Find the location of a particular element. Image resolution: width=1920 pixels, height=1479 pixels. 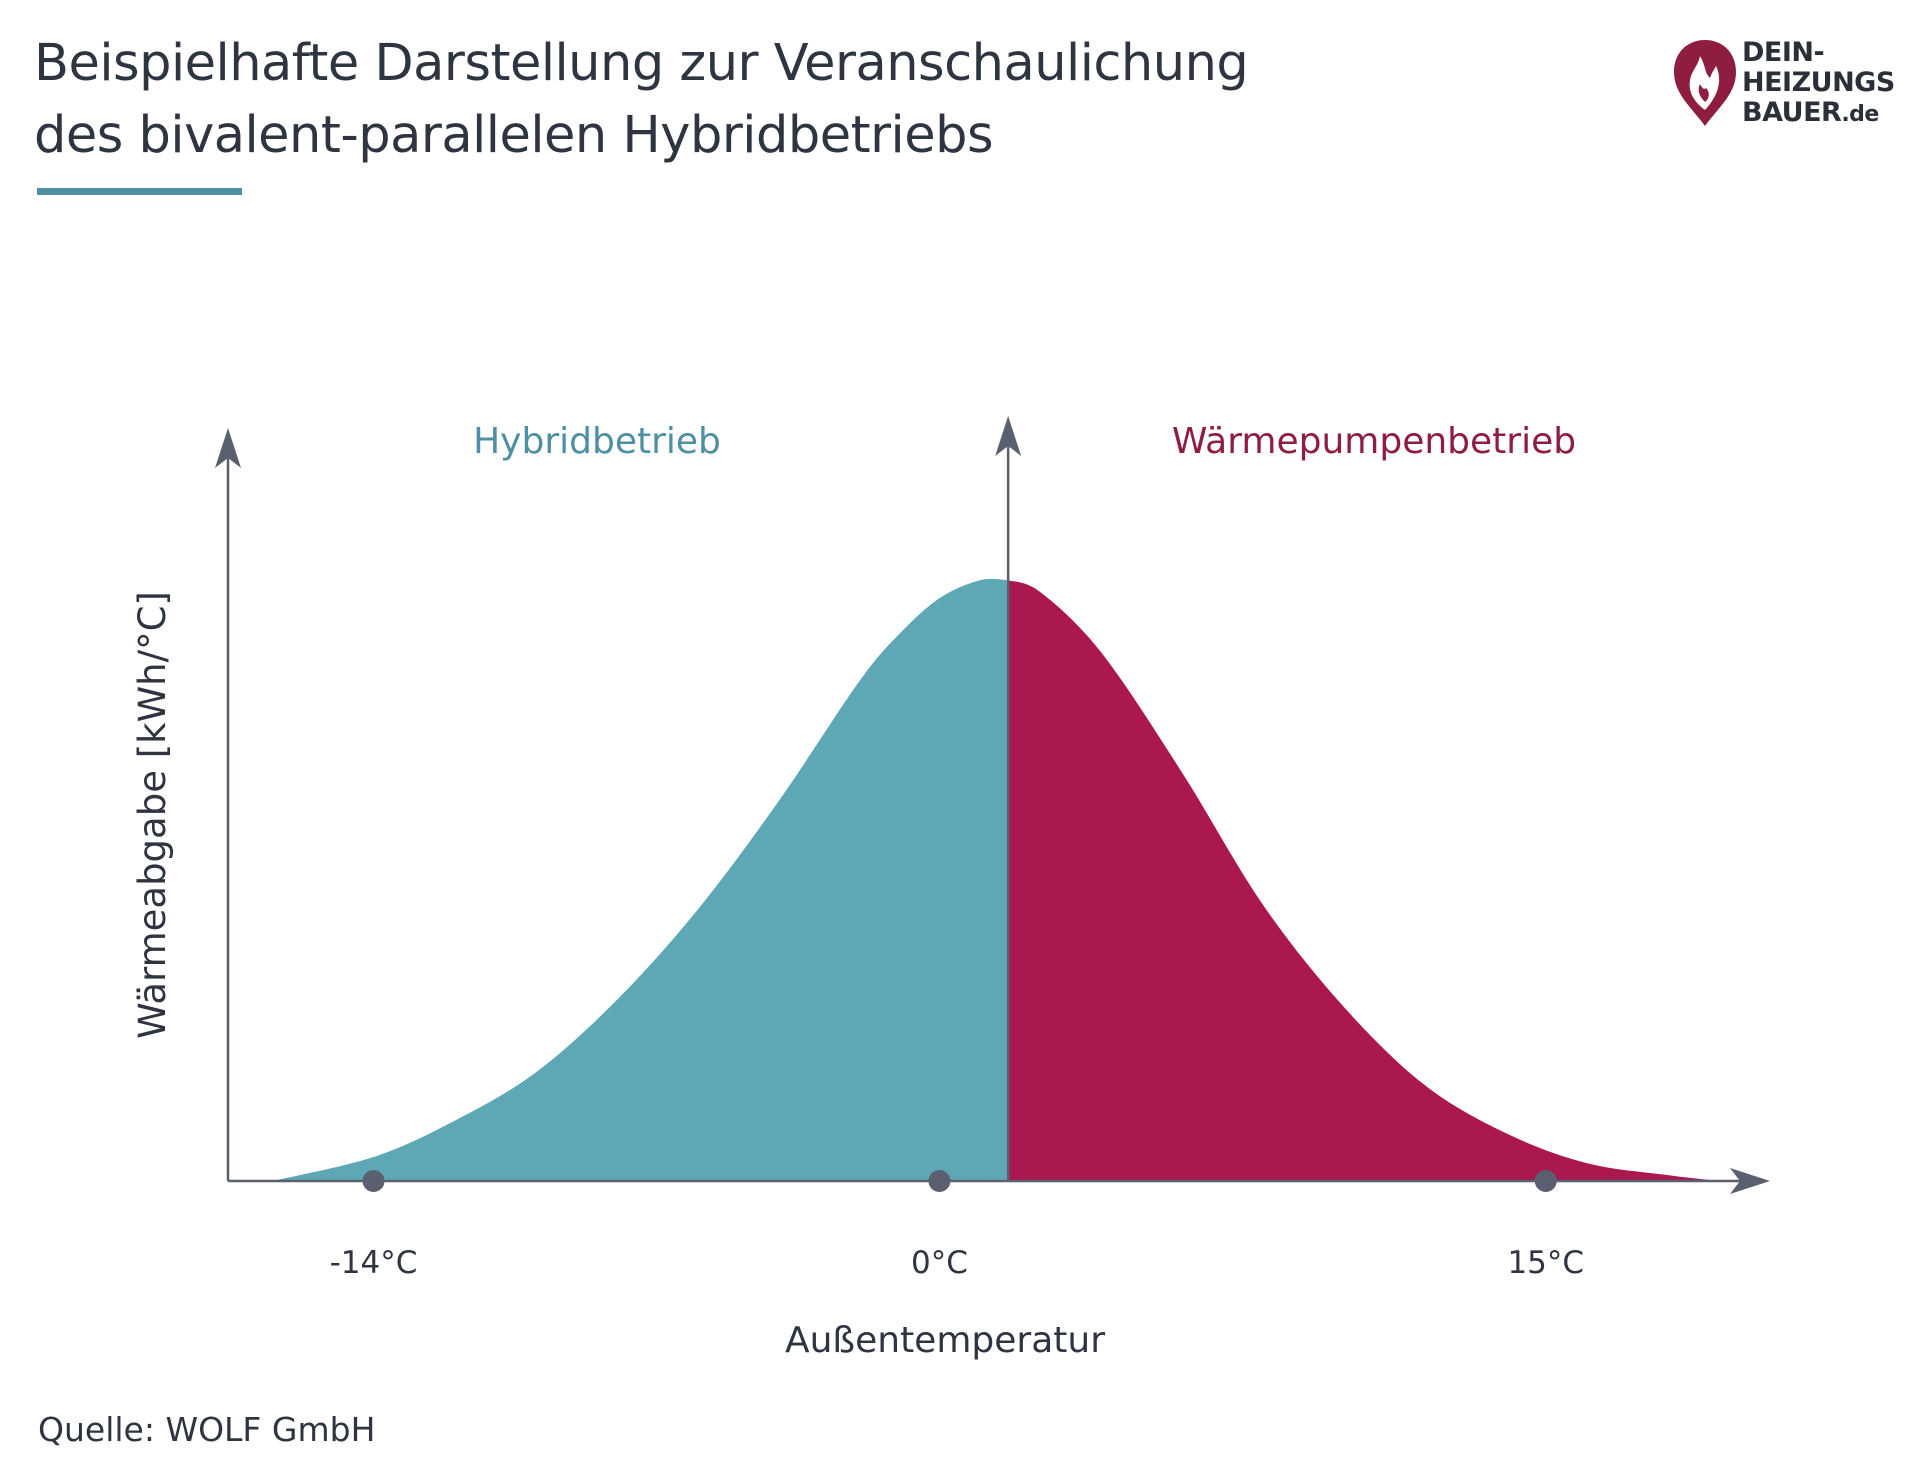

y-axis-arrow is located at coordinates (228, 448).